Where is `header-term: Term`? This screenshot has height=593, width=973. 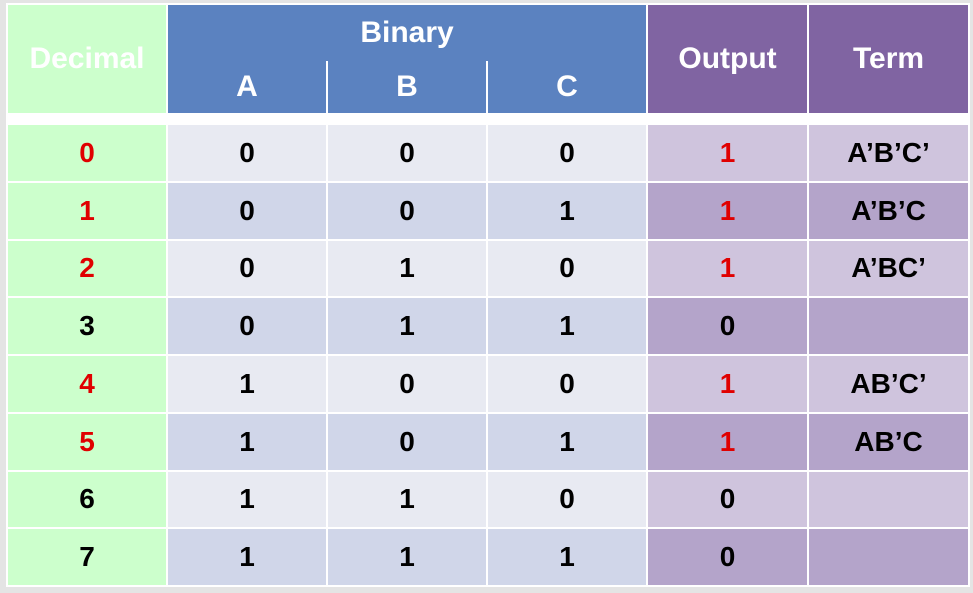
header-term: Term is located at coordinates (889, 59).